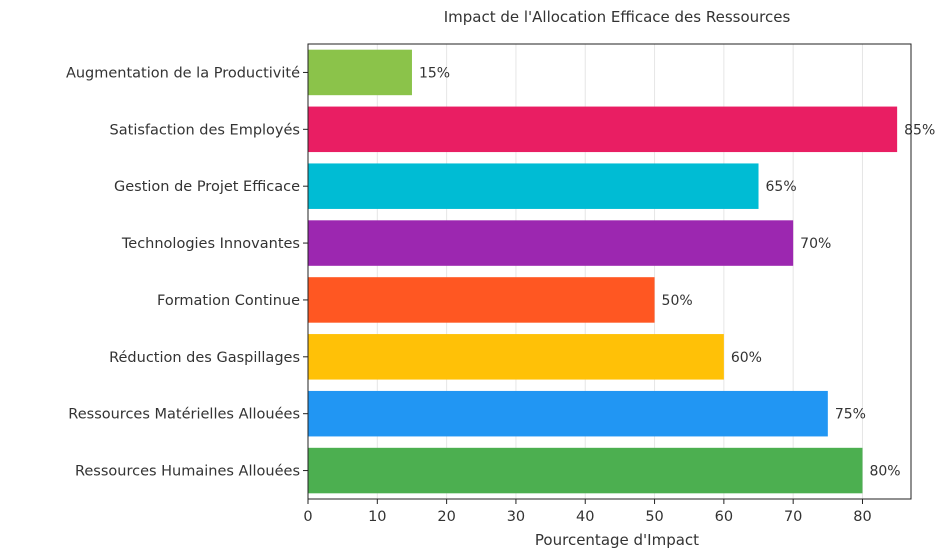 The height and width of the screenshot is (553, 942). I want to click on data-label: 60%, so click(746, 358).